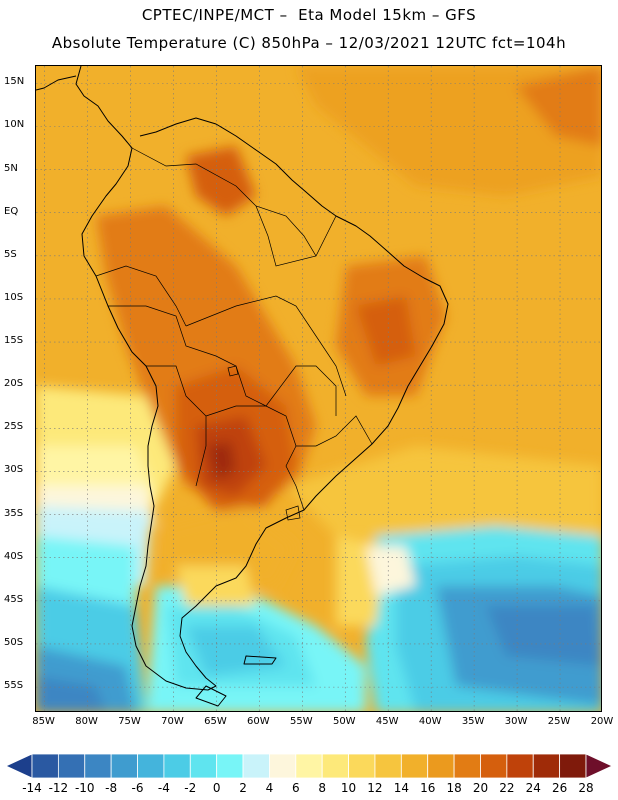 The height and width of the screenshot is (800, 618). What do you see at coordinates (14, 686) in the screenshot?
I see `latitude-label: 55S` at bounding box center [14, 686].